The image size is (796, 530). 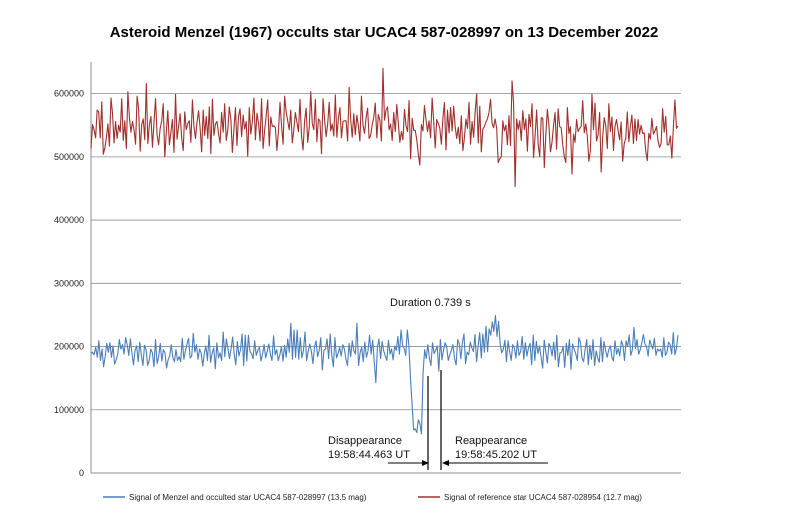 I want to click on y-tick-label: 600000, so click(x=69, y=94).